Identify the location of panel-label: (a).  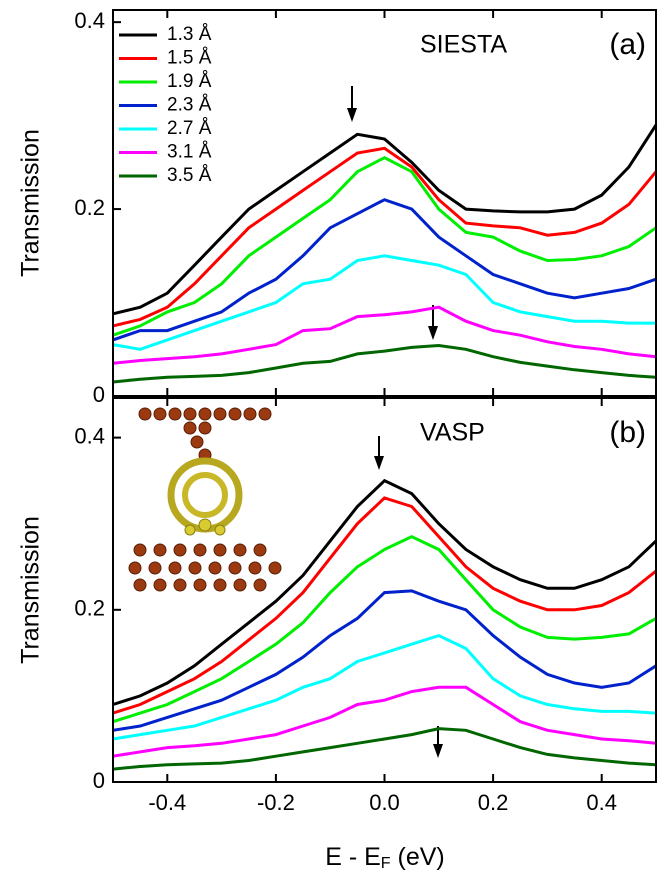
(627, 44).